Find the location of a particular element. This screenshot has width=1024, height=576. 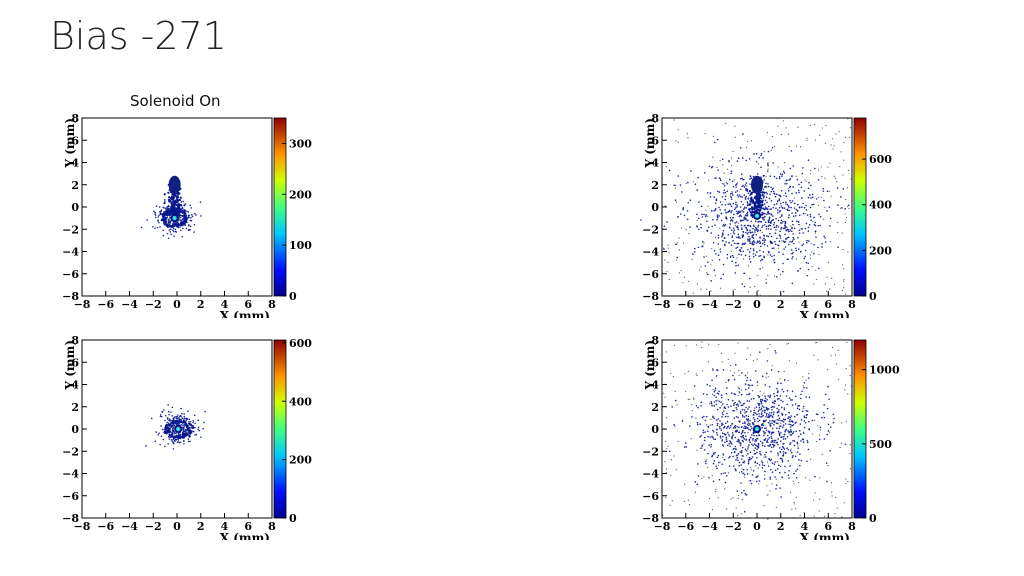

x-tick-label: −4 is located at coordinates (129, 526).